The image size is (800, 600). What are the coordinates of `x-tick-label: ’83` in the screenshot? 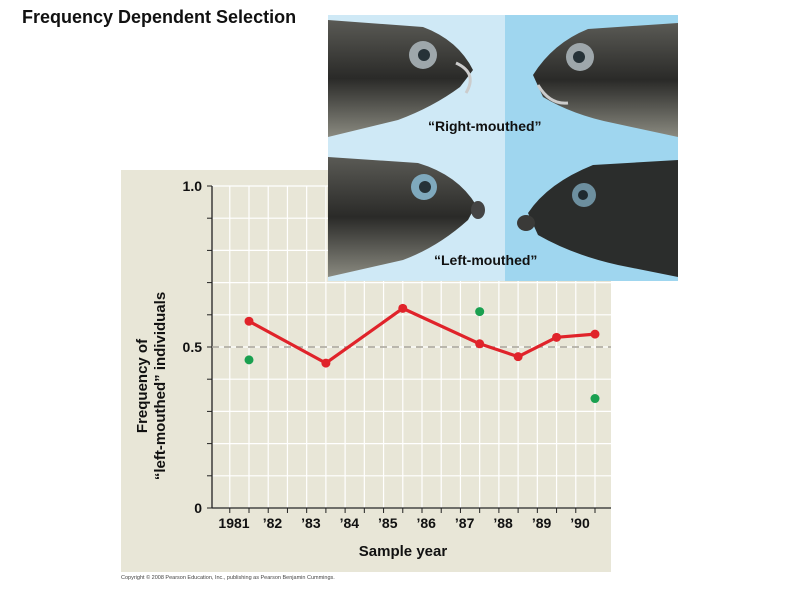 It's located at (311, 523).